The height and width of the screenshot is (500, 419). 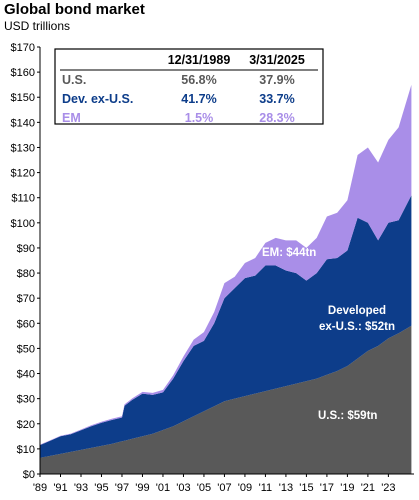 What do you see at coordinates (327, 488) in the screenshot?
I see `x-tick-label: '17` at bounding box center [327, 488].